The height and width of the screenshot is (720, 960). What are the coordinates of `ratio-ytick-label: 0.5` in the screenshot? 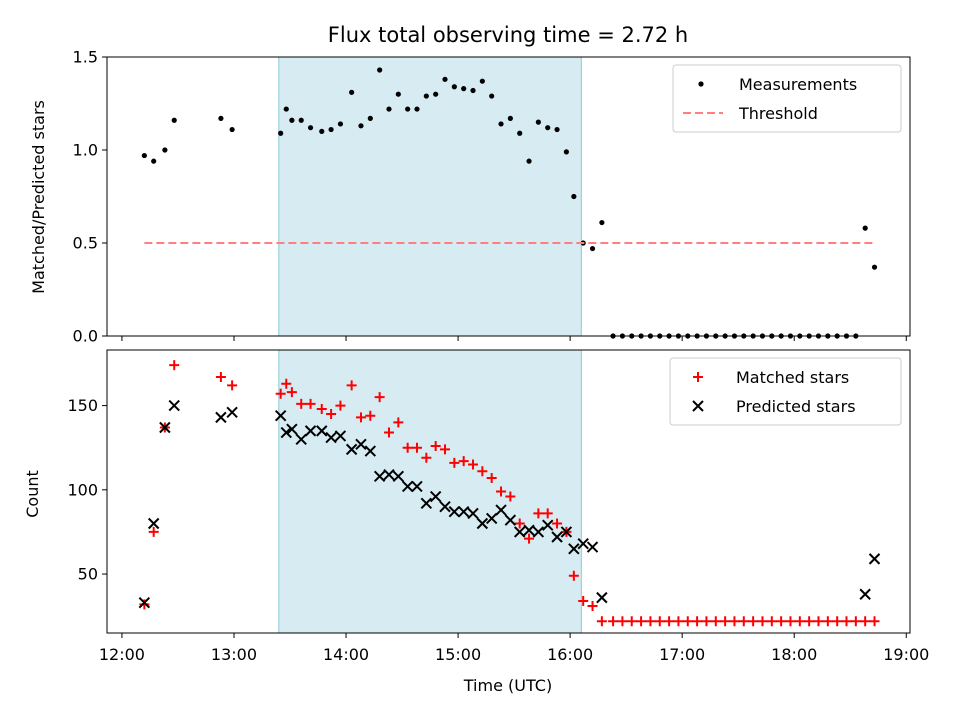 It's located at (85, 243).